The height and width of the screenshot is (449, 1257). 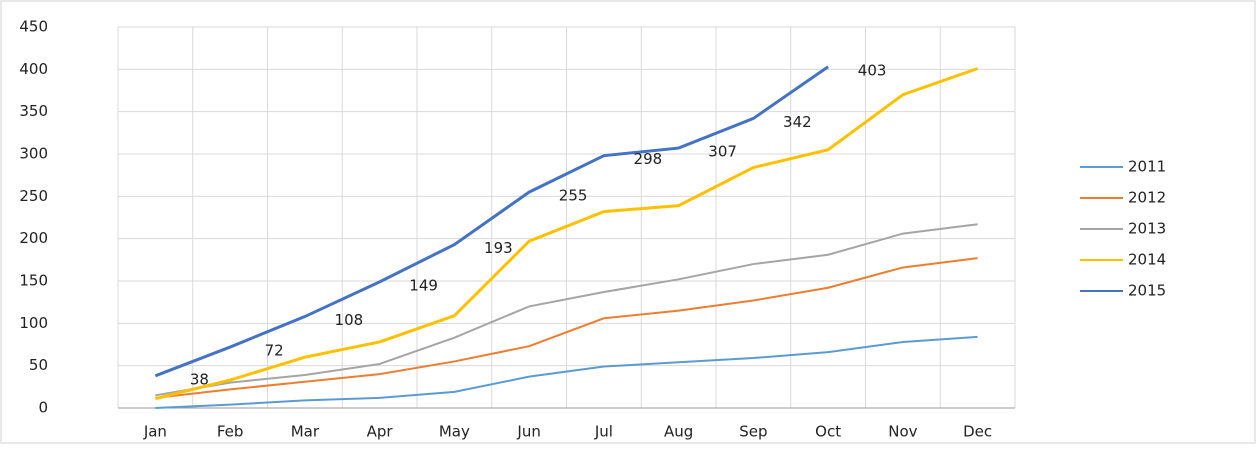 What do you see at coordinates (33, 281) in the screenshot?
I see `y-tick-label: 150` at bounding box center [33, 281].